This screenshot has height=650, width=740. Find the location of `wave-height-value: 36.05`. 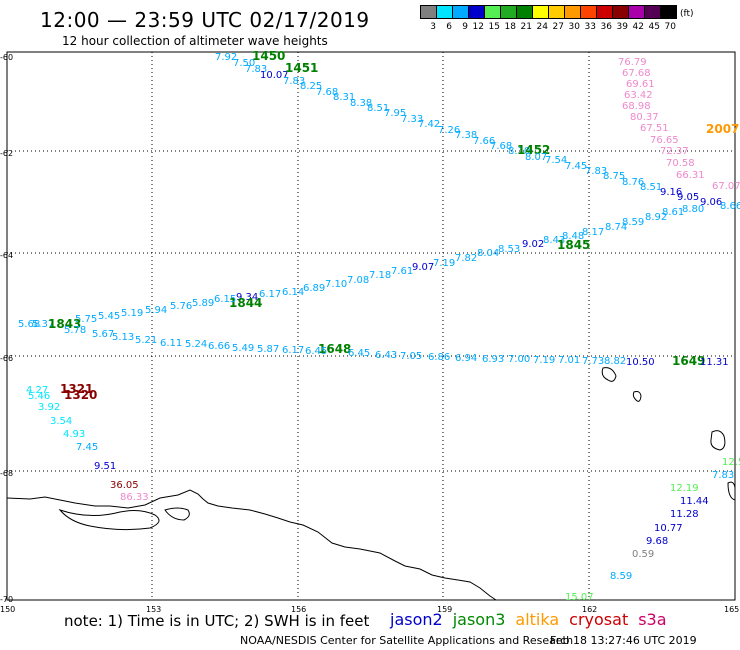

wave-height-value: 36.05 is located at coordinates (124, 485).